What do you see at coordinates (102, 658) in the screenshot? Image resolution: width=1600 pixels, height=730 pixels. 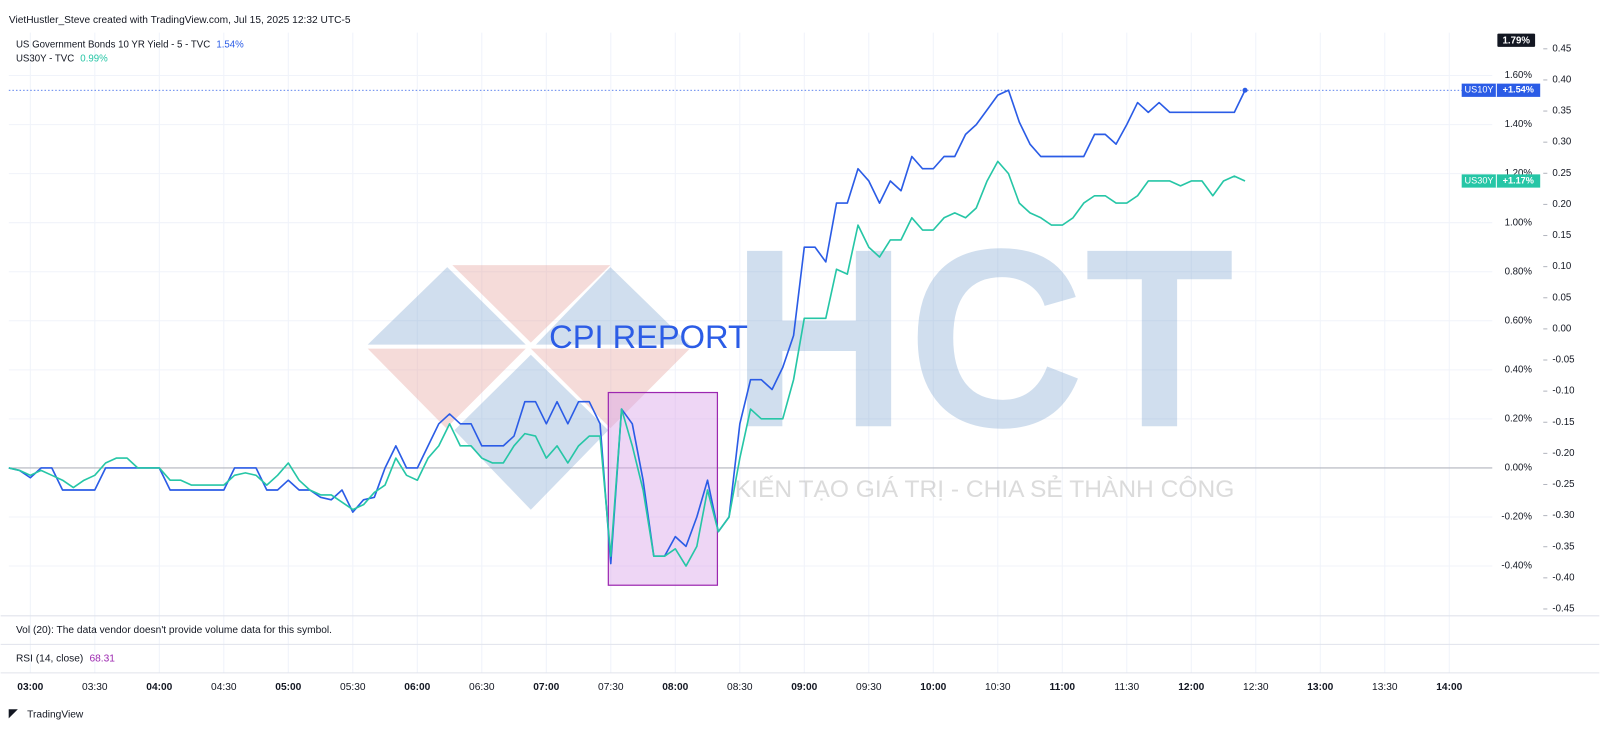 I see `rsi-value: 68.31` at bounding box center [102, 658].